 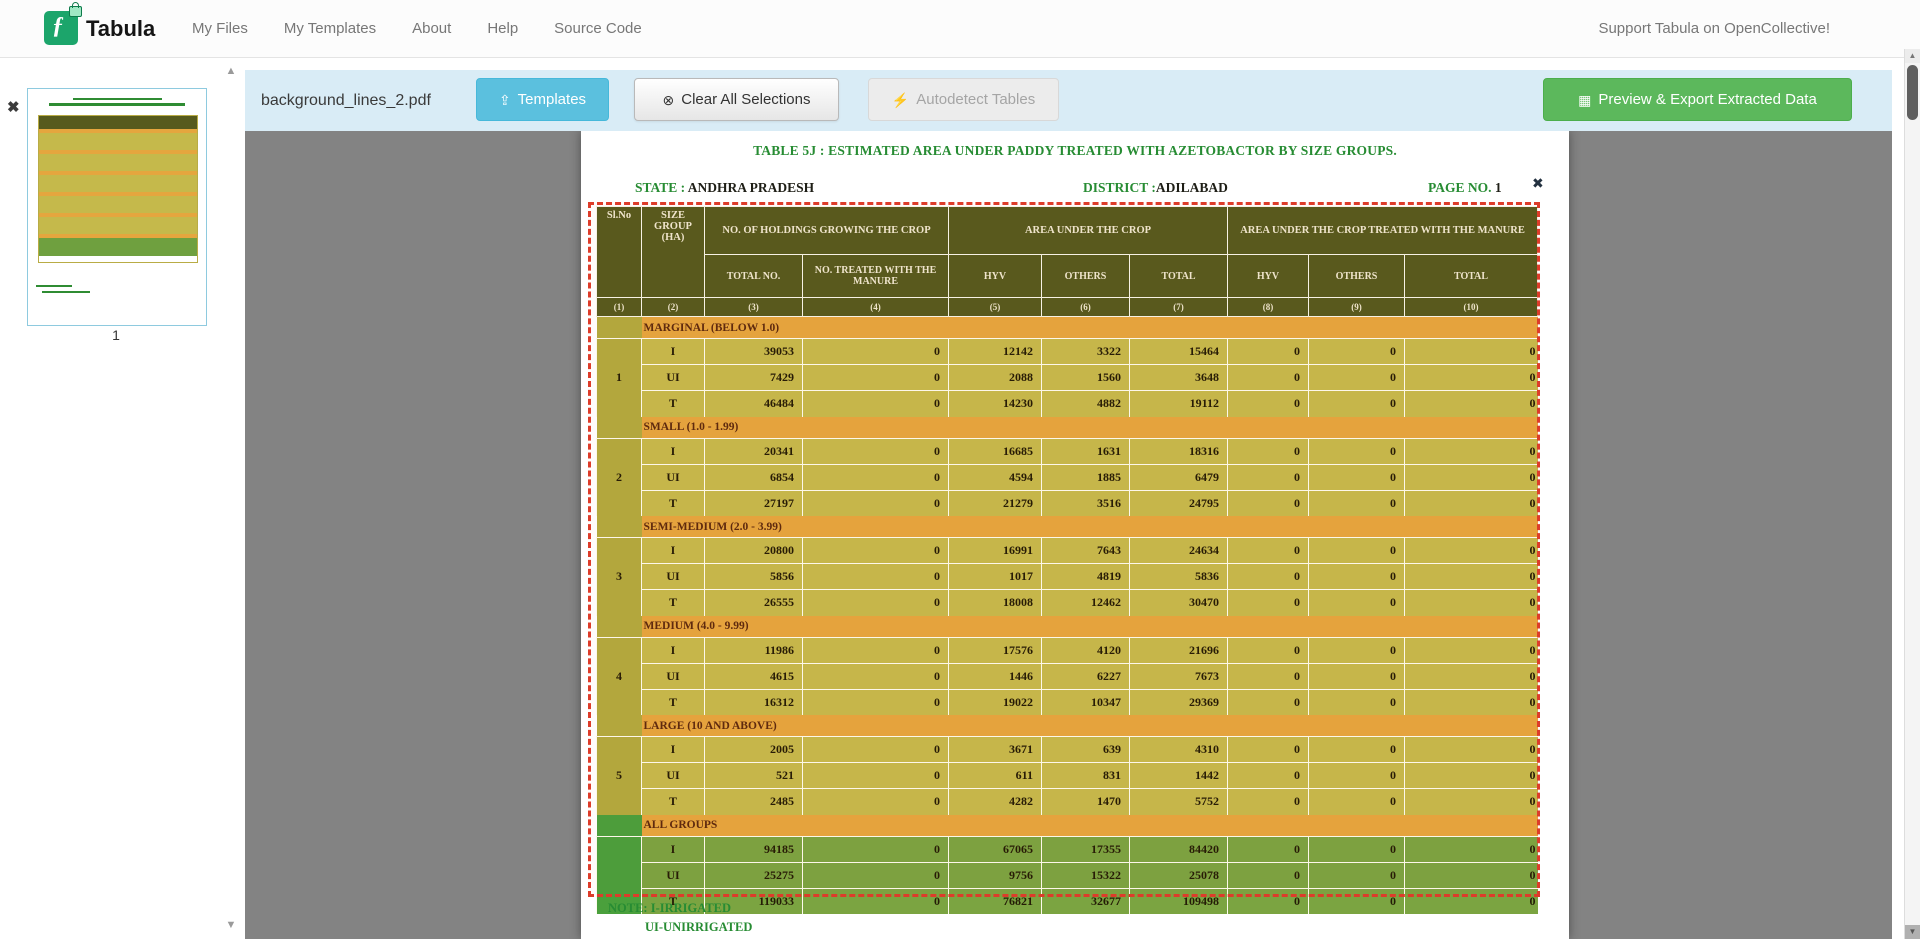 What do you see at coordinates (995, 649) in the screenshot?
I see `value-cell: 17576` at bounding box center [995, 649].